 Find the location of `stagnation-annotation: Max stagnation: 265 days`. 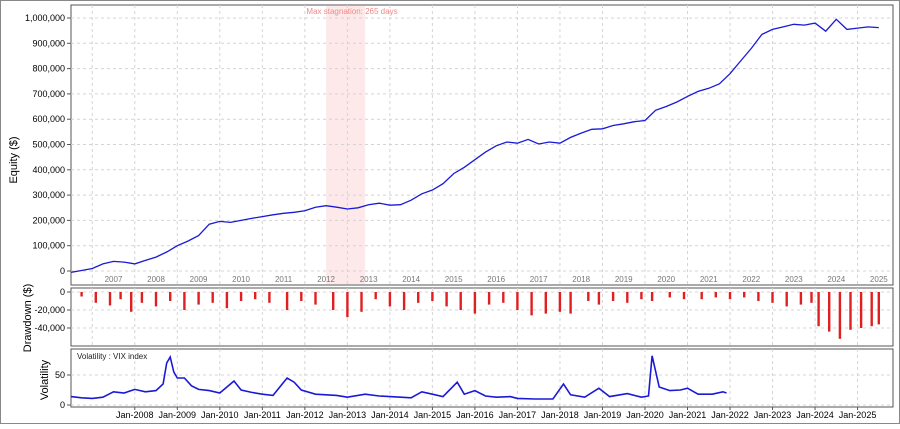

stagnation-annotation: Max stagnation: 265 days is located at coordinates (351, 11).